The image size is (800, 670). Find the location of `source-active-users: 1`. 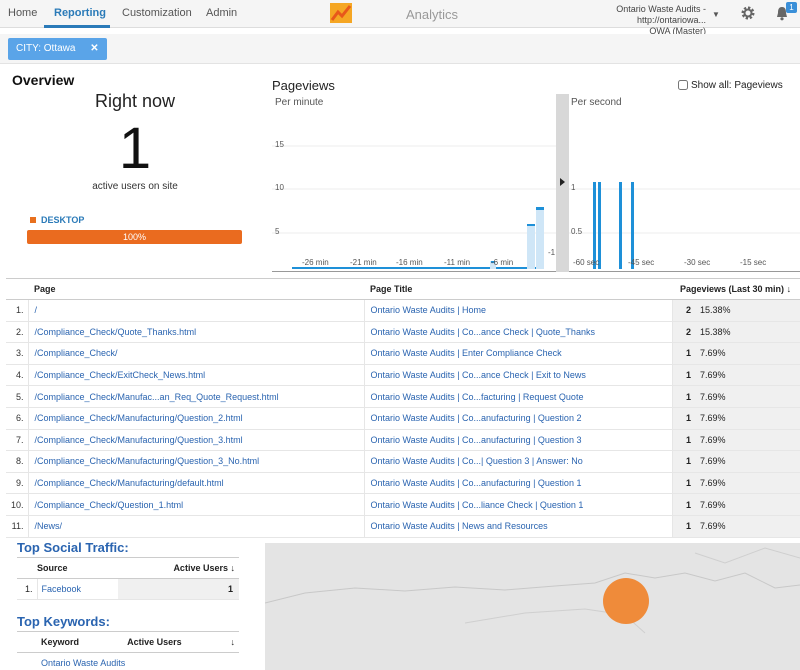

source-active-users: 1 is located at coordinates (178, 589).